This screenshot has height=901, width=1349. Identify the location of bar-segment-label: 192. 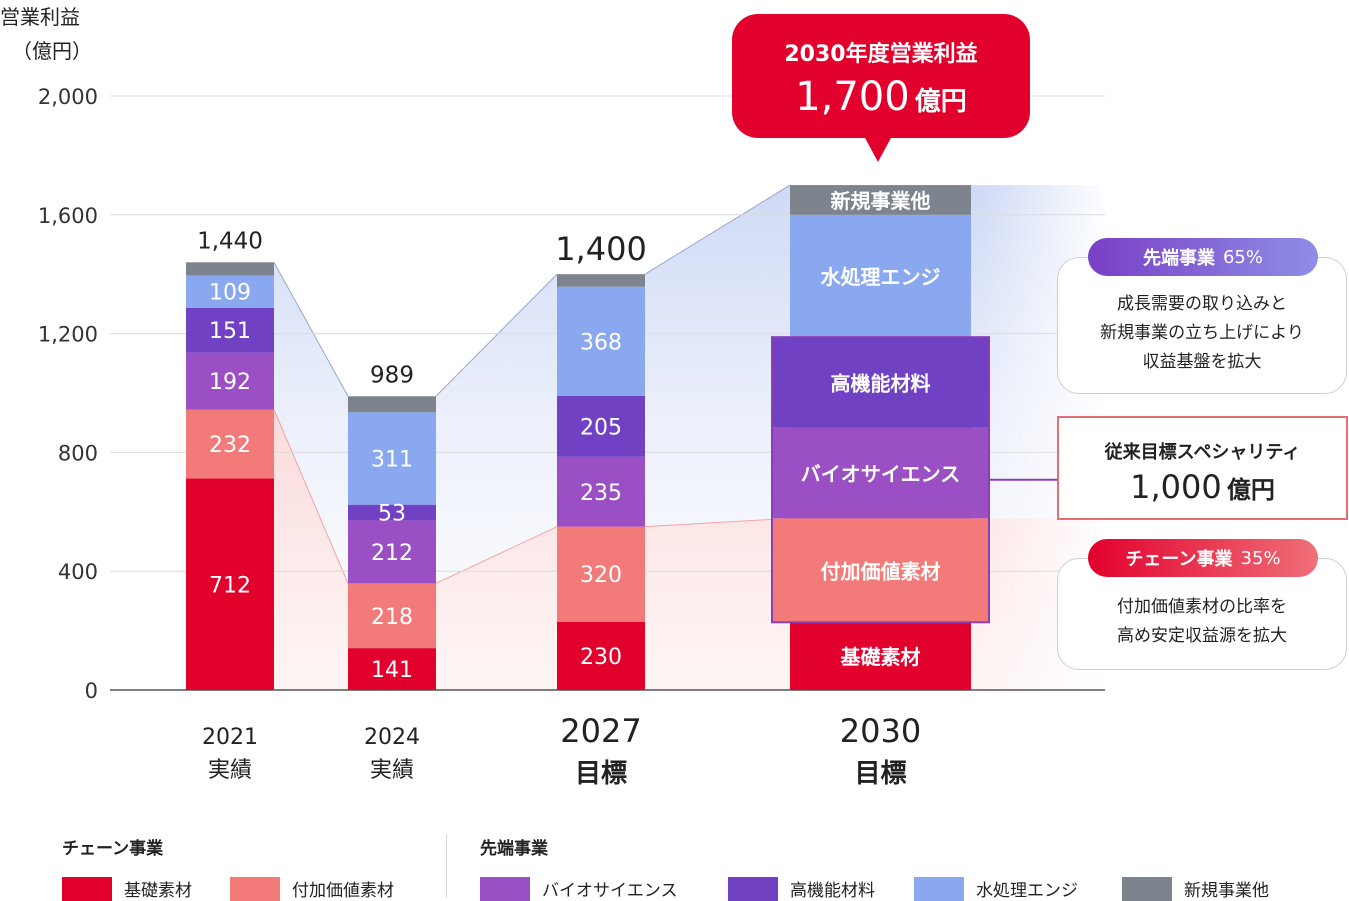
(230, 382).